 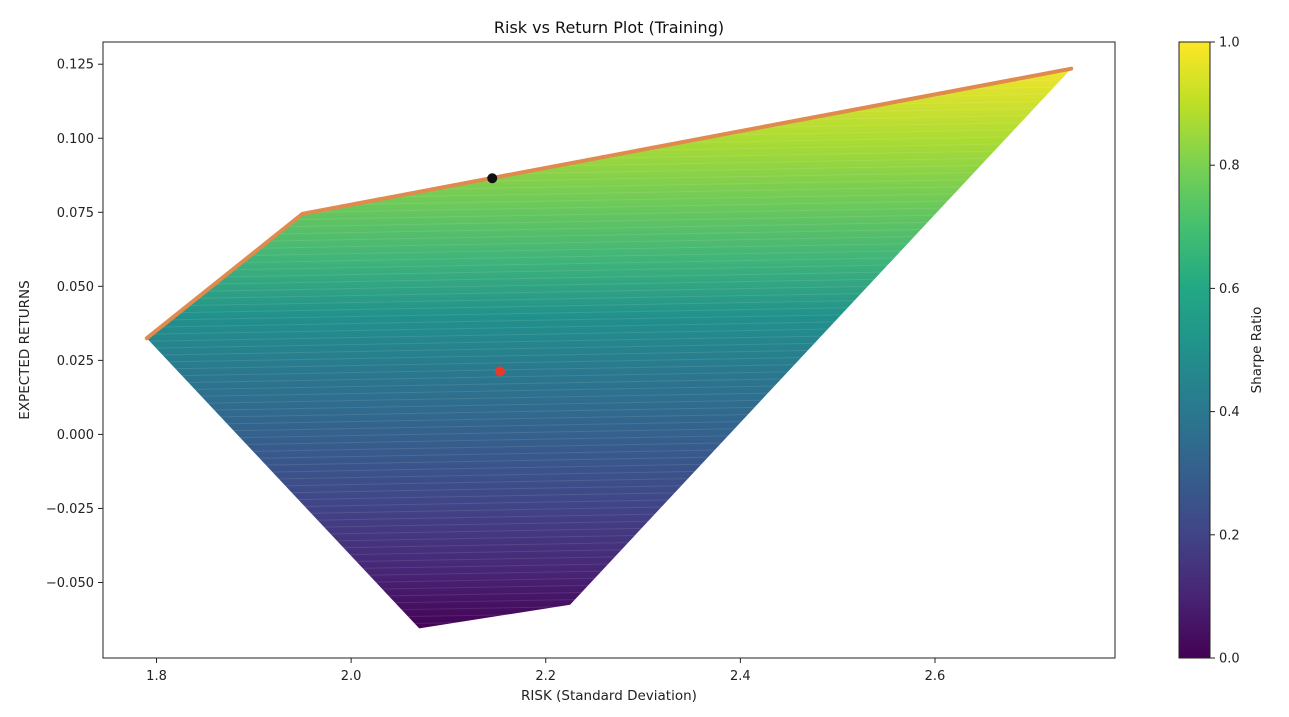 What do you see at coordinates (1257, 350) in the screenshot?
I see `colorbar-label: Sharpe Ratio` at bounding box center [1257, 350].